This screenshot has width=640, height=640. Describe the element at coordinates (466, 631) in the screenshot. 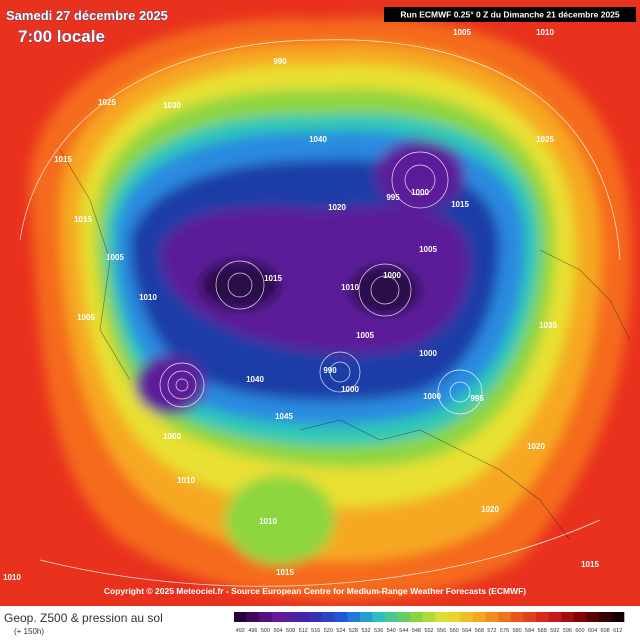

I see `scale-label: 564` at that location.